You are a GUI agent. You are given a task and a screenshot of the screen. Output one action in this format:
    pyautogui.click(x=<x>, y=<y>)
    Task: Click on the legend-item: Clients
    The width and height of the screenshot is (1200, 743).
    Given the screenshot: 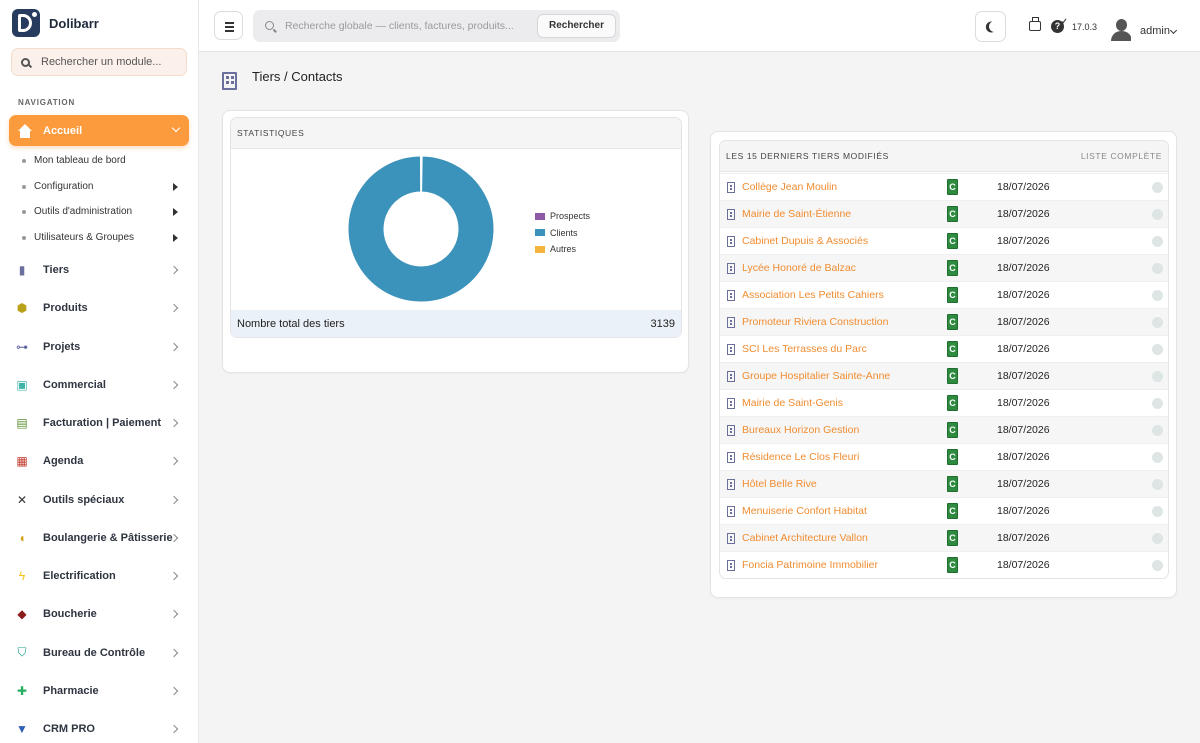 What is the action you would take?
    pyautogui.click(x=562, y=233)
    